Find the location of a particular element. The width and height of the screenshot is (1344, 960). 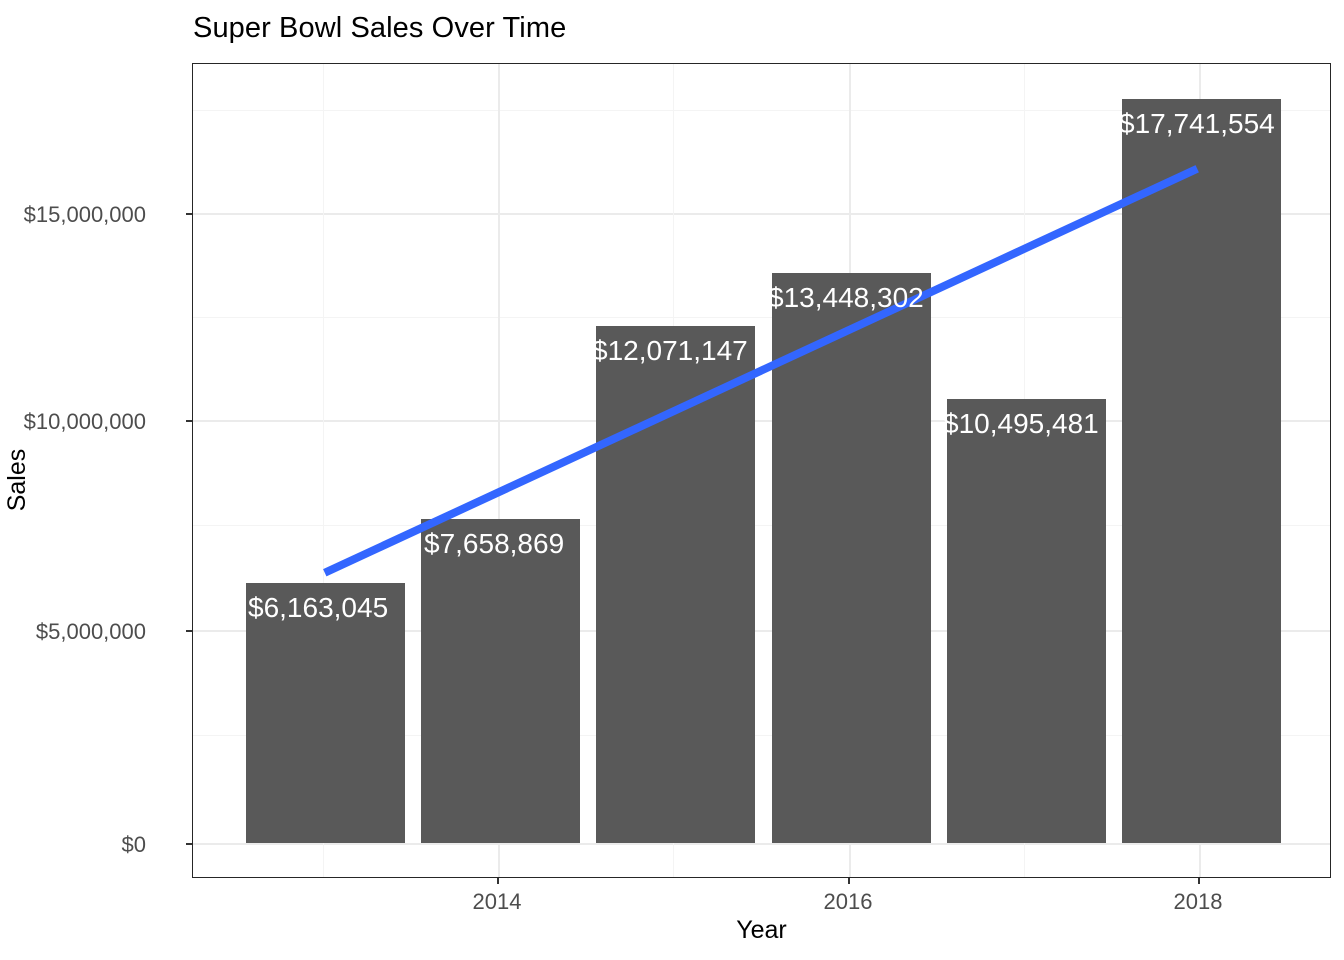

y-axis-title: Sales is located at coordinates (17, 480).